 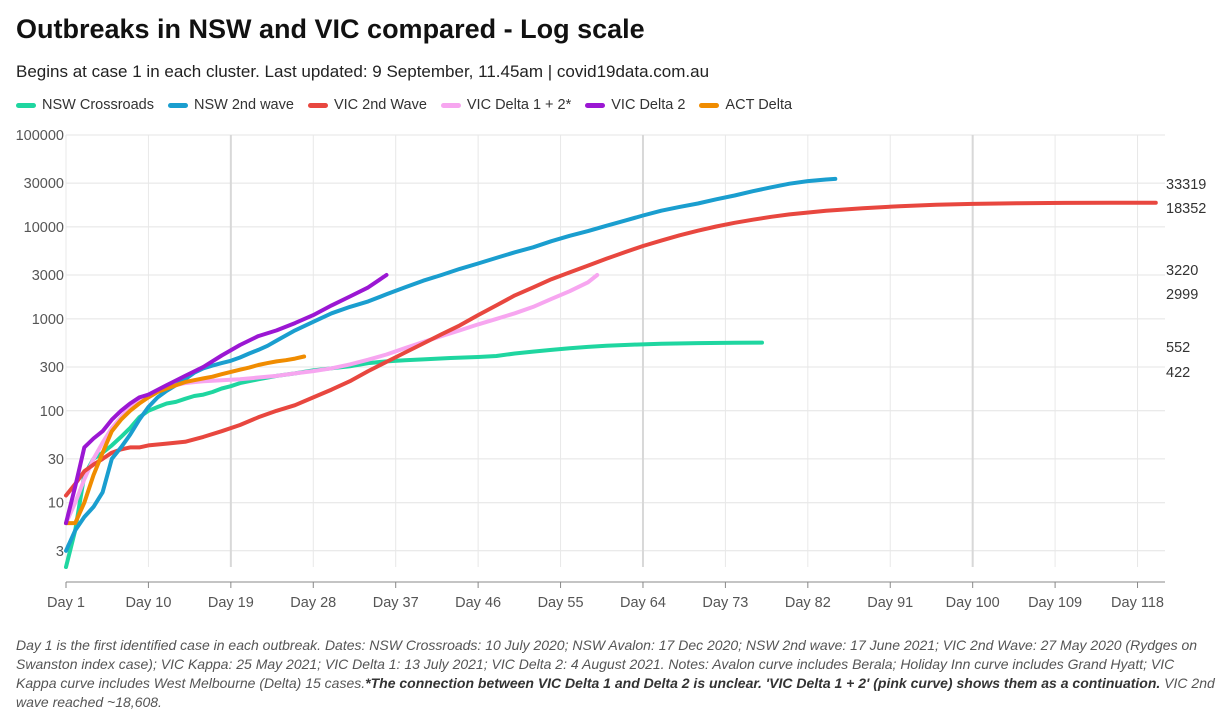 I want to click on y-tick-label: 3, so click(x=60, y=552).